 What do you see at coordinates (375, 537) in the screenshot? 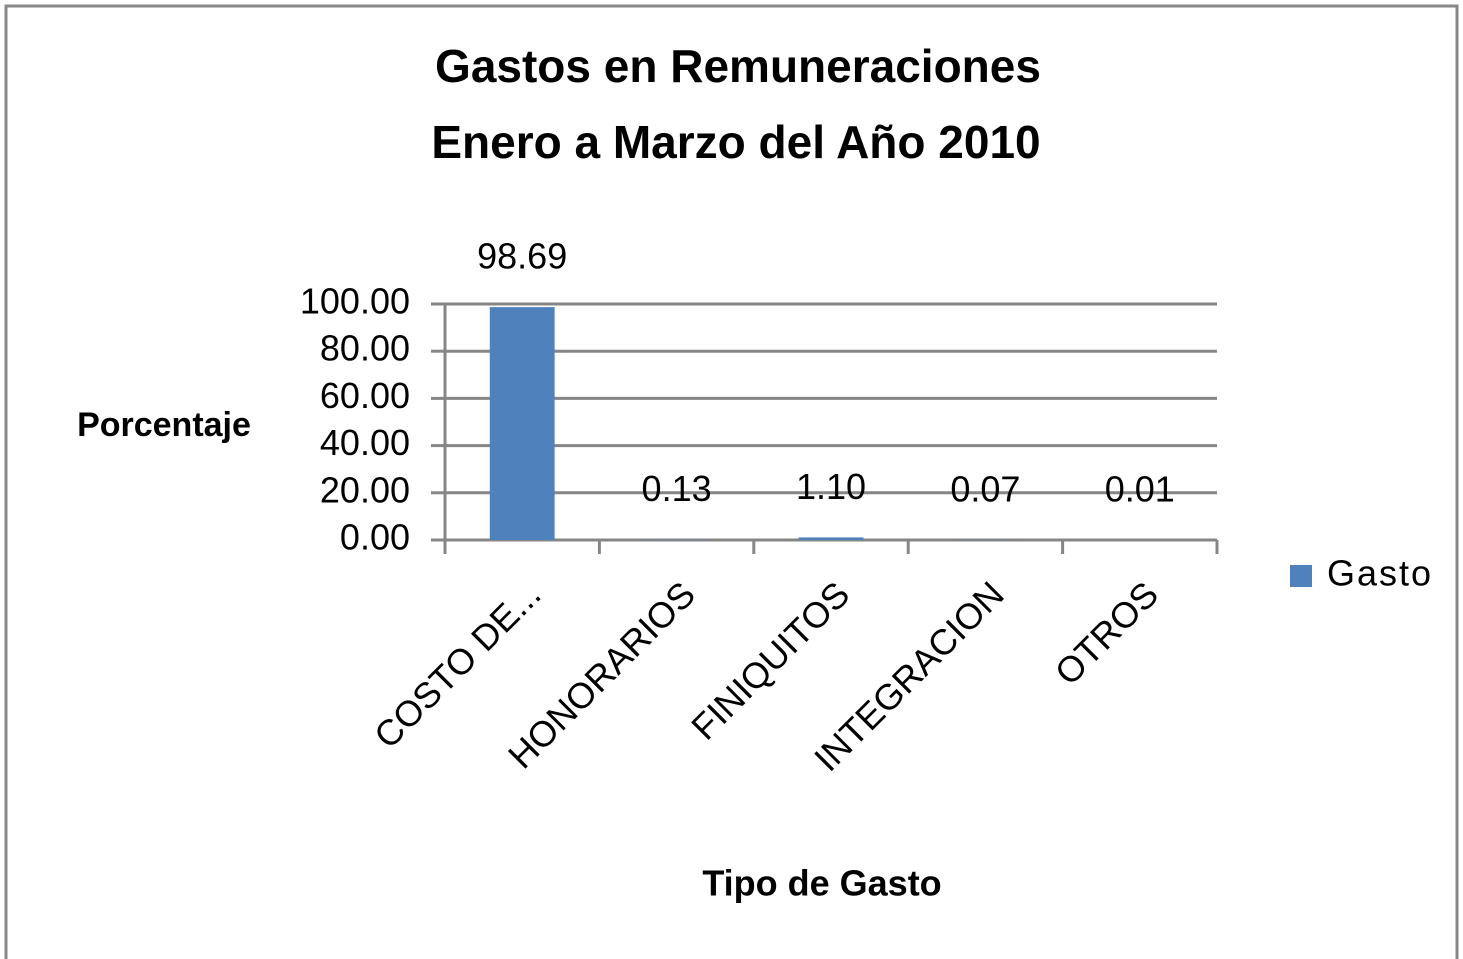
I see `y-tick-label: 0.00` at bounding box center [375, 537].